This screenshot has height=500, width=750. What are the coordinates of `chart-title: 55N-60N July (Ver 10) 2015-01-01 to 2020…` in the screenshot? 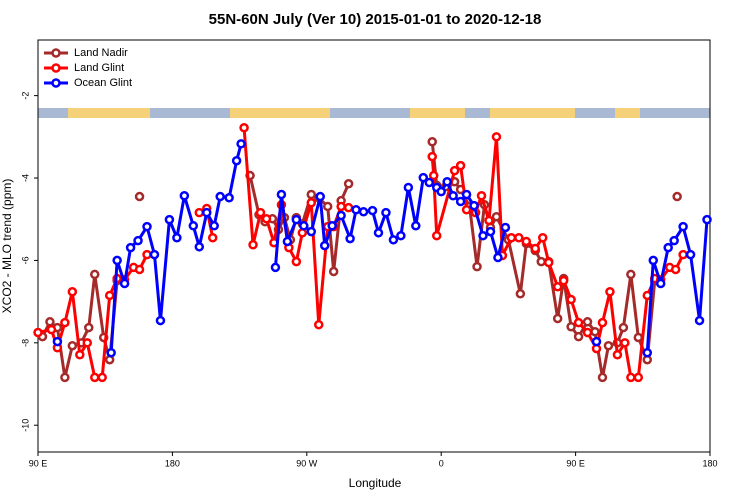 It's located at (375, 19).